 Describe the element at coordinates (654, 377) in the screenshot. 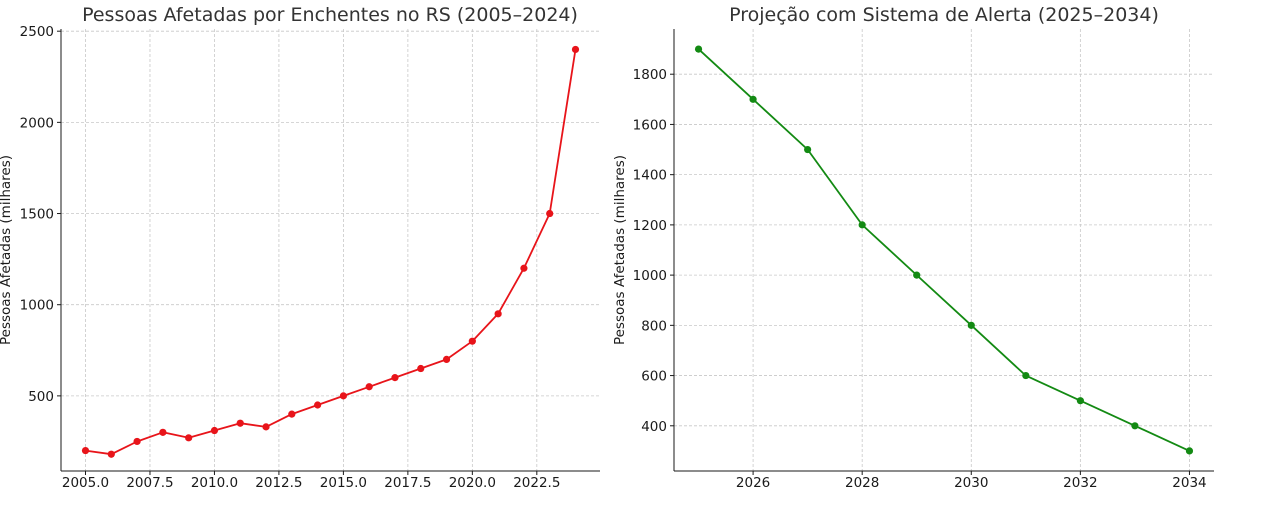

I see `y-tick-label: 600` at that location.